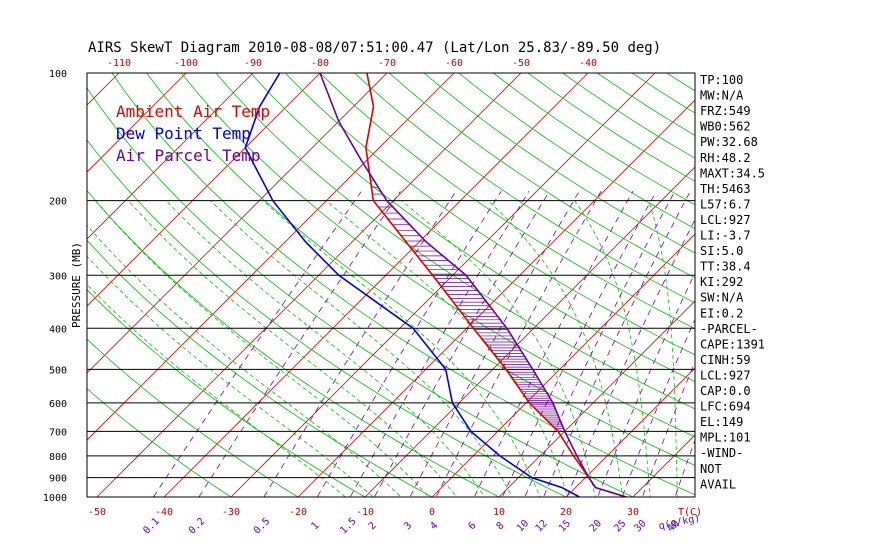 The image size is (870, 560). Describe the element at coordinates (690, 512) in the screenshot. I see `x-axis-label: T(C)` at that location.